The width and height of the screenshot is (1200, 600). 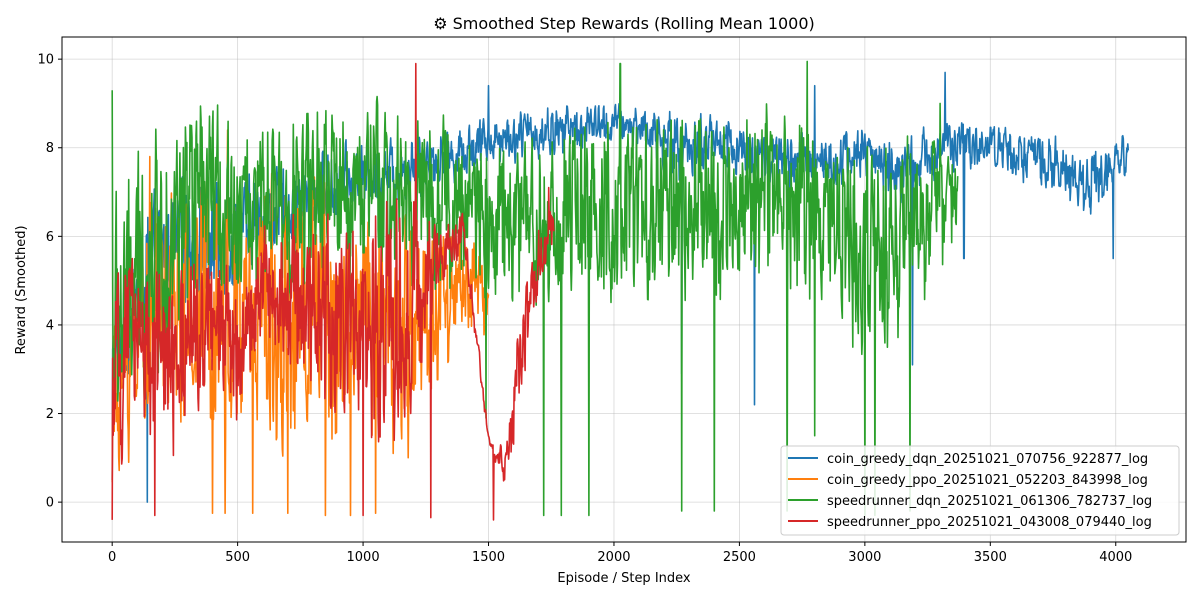 What do you see at coordinates (50, 325) in the screenshot?
I see `y-tick-label: 4` at bounding box center [50, 325].